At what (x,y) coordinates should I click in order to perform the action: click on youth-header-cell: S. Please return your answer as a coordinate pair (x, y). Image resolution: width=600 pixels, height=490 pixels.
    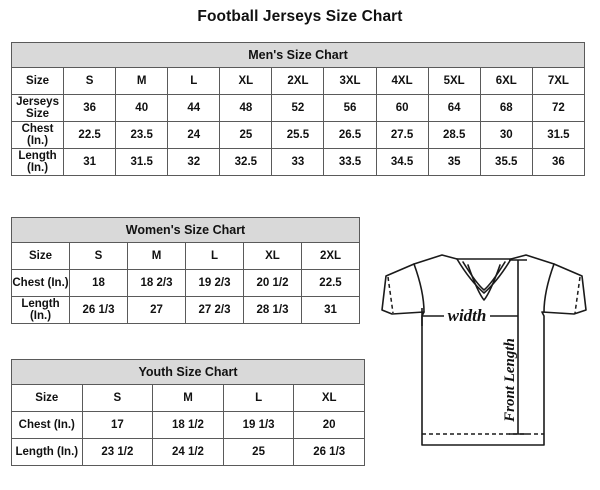
    Looking at the image, I should click on (117, 398).